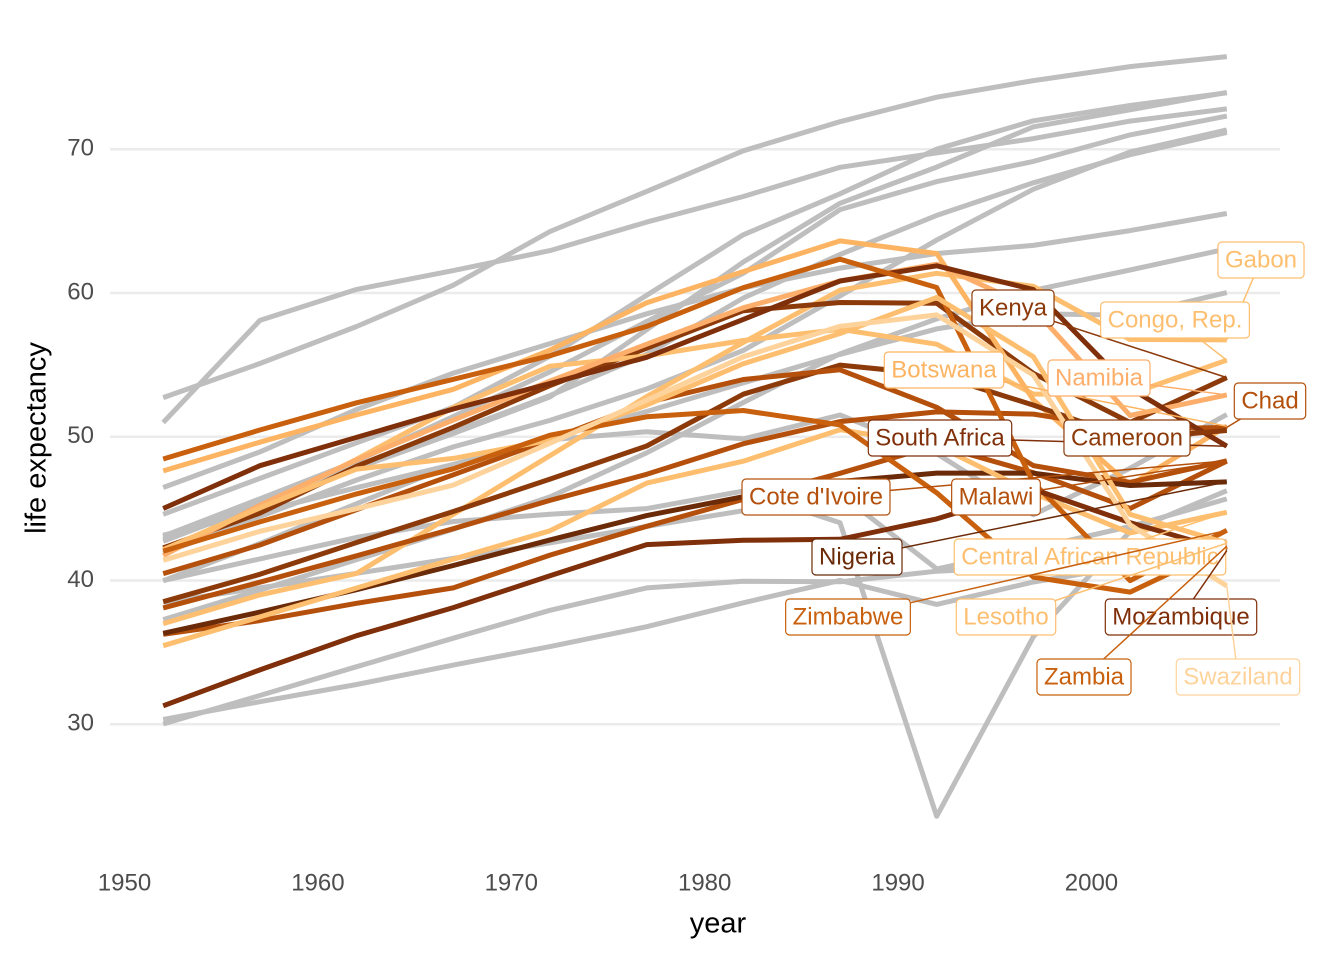 The width and height of the screenshot is (1344, 960). Describe the element at coordinates (1047, 438) in the screenshot. I see `series-label: South Africa` at that location.